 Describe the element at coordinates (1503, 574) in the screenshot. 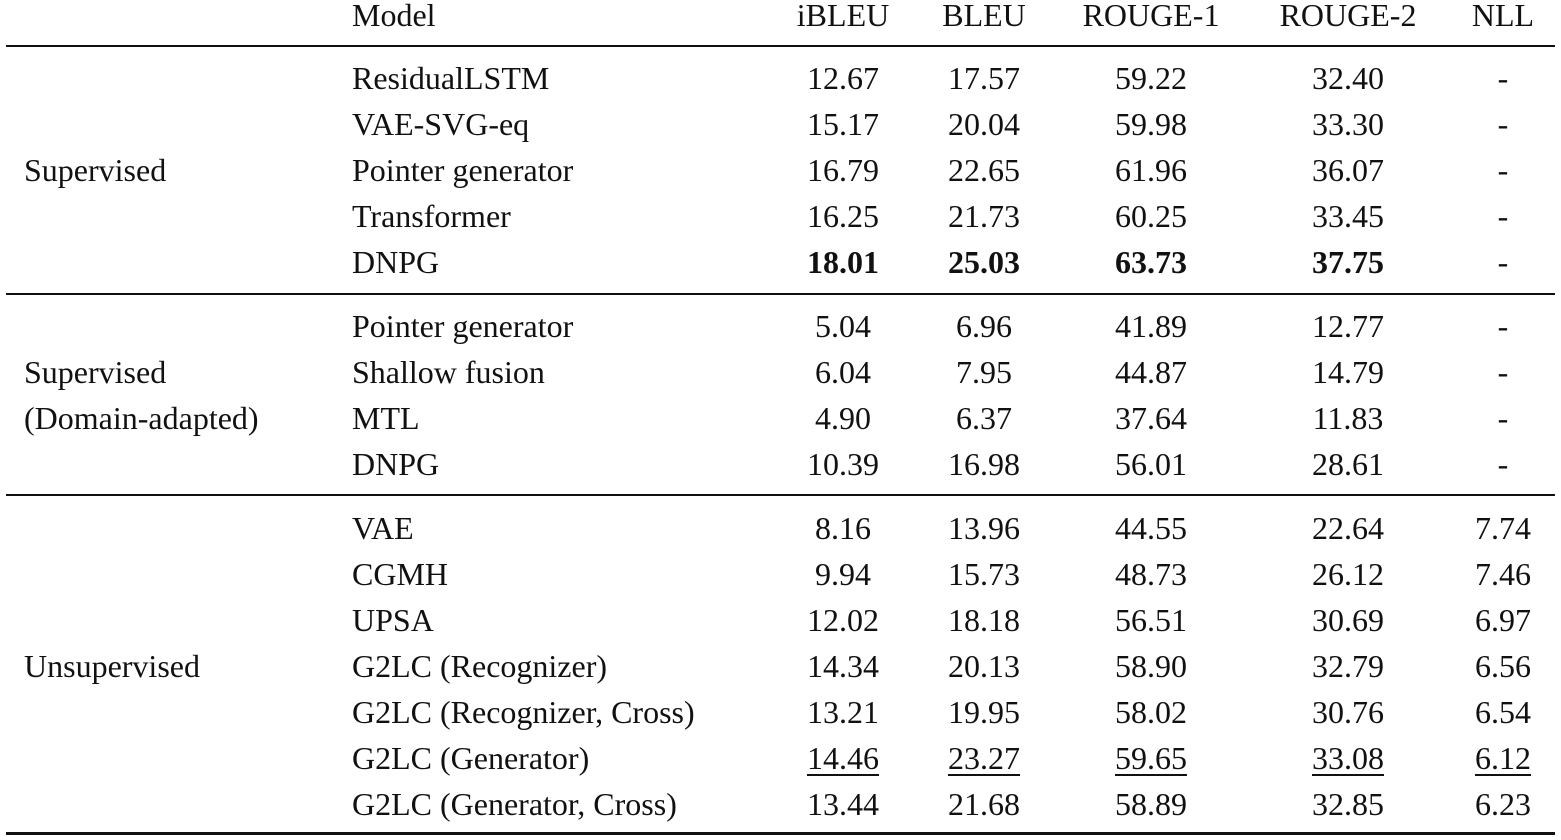

I see `metric-cell: 7.46` at that location.